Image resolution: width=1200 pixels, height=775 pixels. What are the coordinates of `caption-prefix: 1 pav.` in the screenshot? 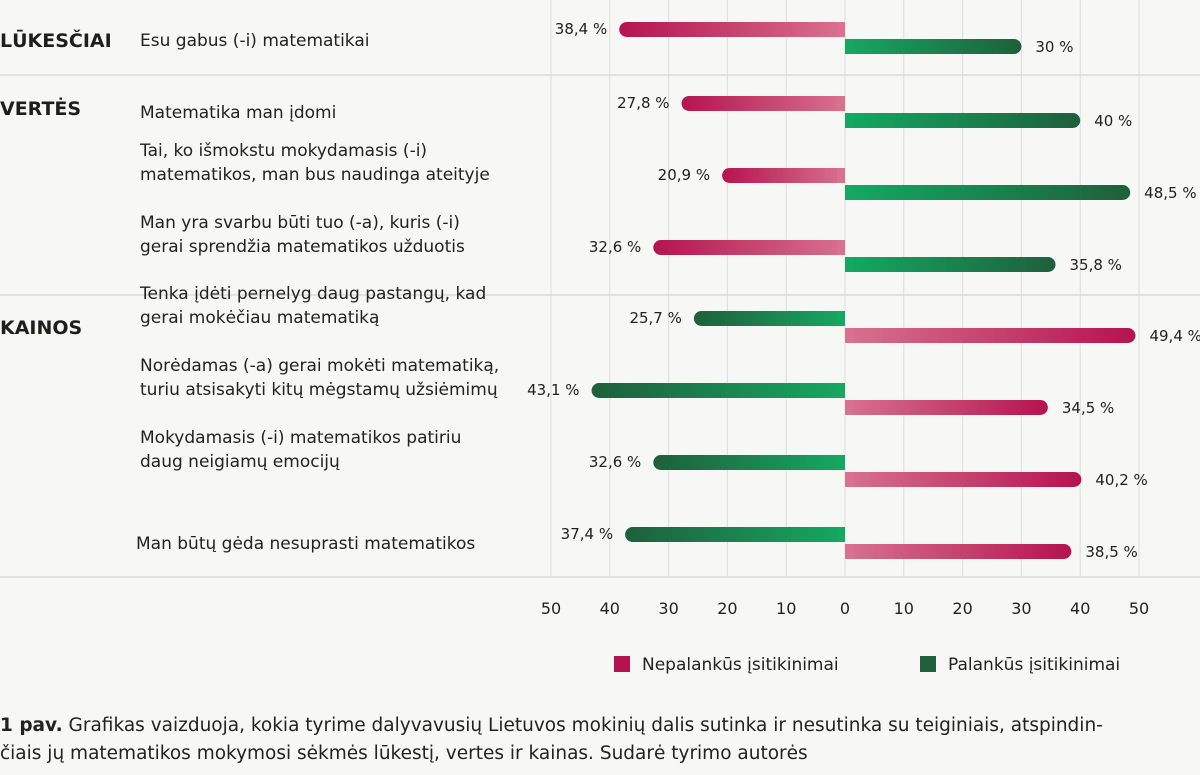 It's located at (31, 725).